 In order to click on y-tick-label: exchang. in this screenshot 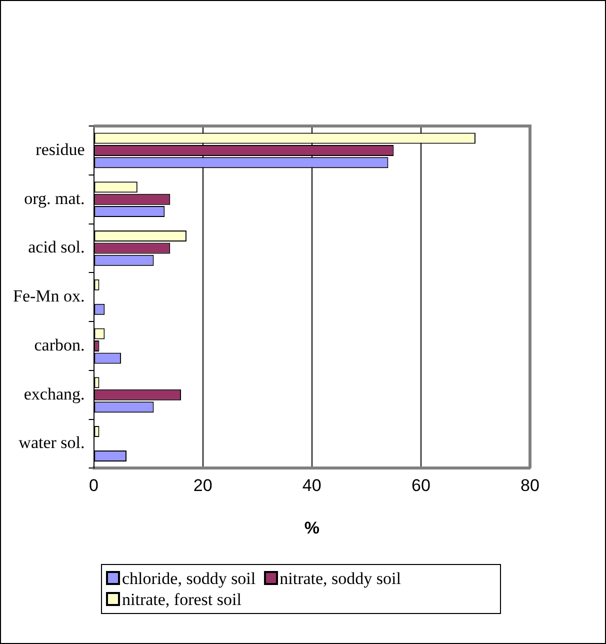, I will do `click(54, 394)`.